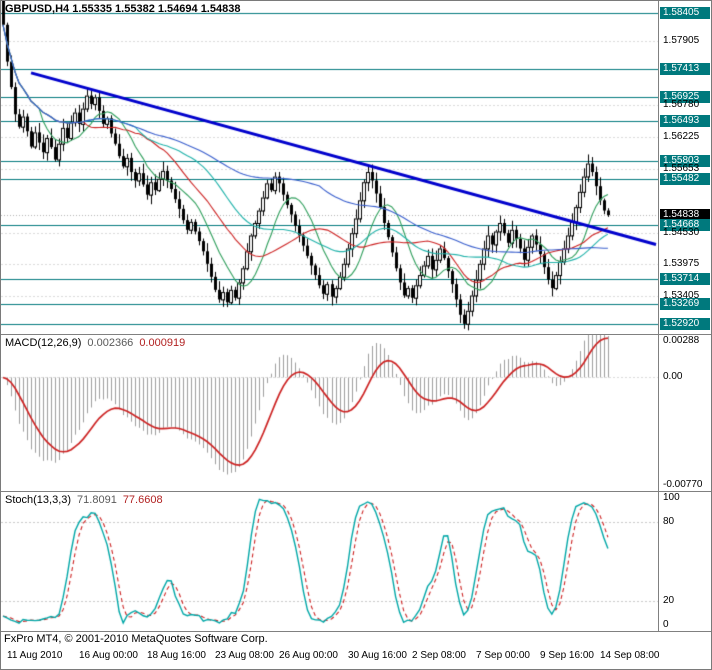 The image size is (712, 670). Describe the element at coordinates (630, 655) in the screenshot. I see `time-axis-label: 14 Sep 08:00` at that location.